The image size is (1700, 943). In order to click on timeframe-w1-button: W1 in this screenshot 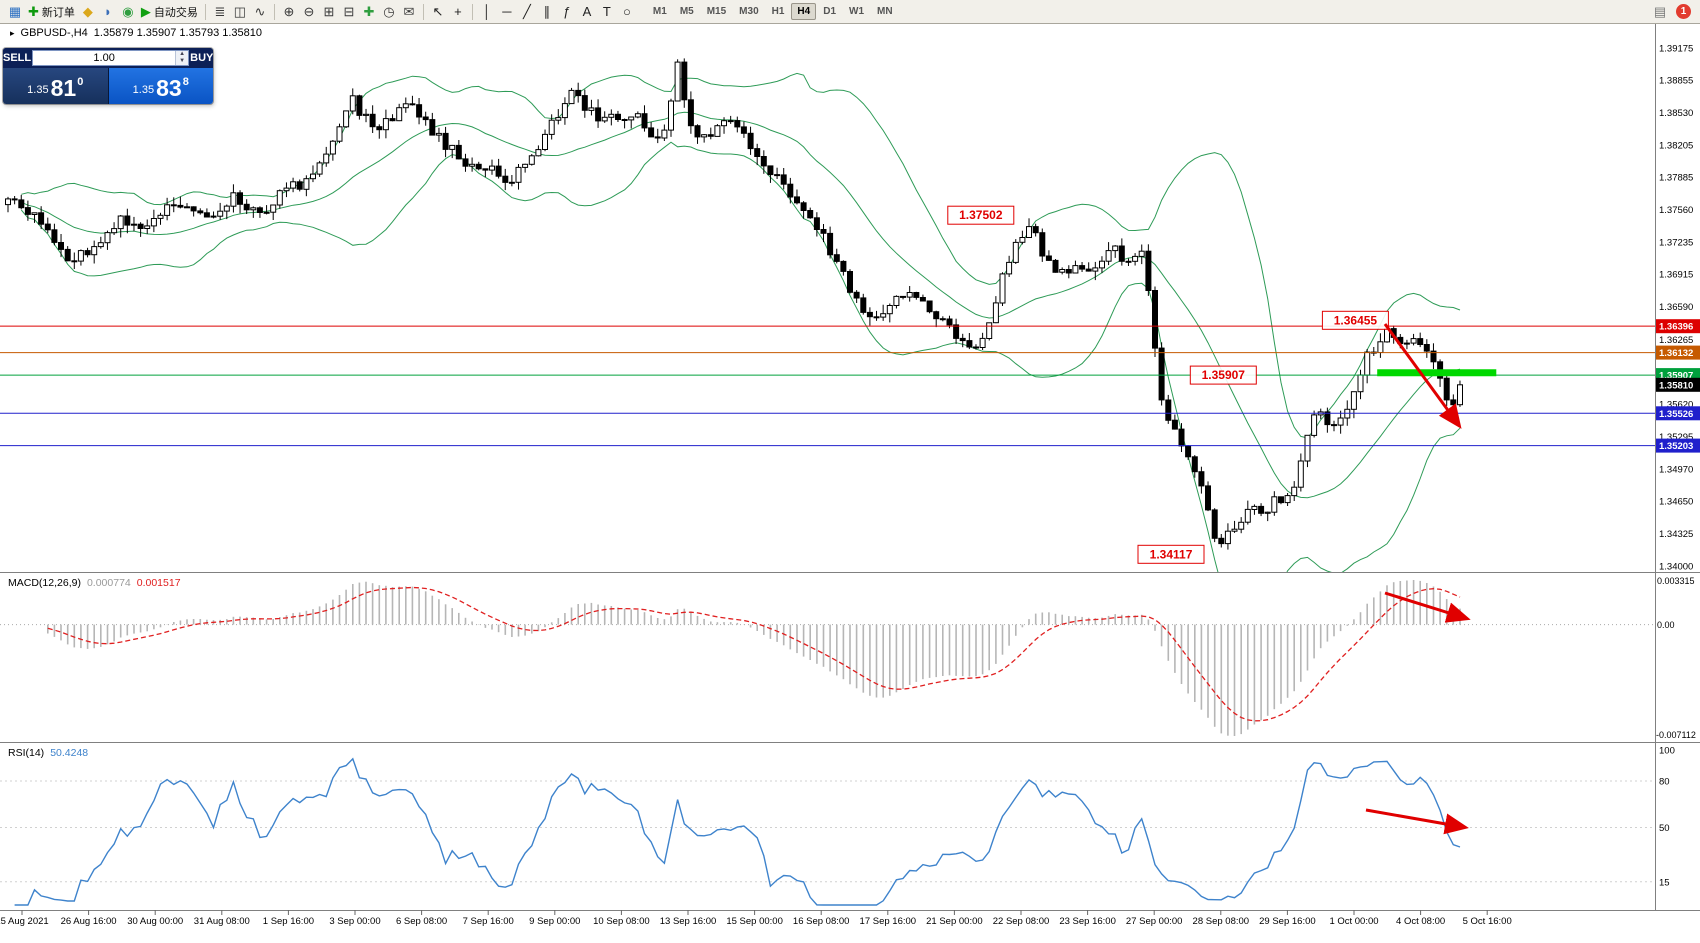, I will do `click(857, 11)`.